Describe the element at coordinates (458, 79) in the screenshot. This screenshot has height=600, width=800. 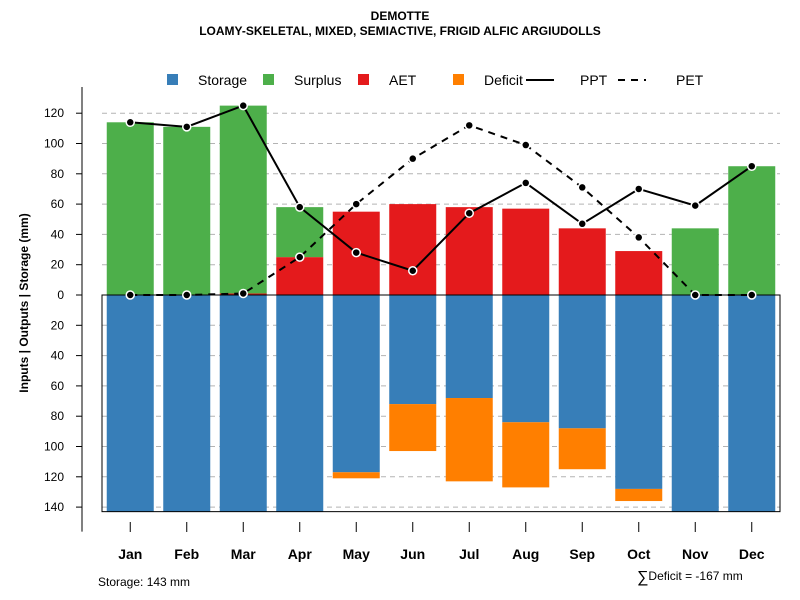
I see `legend-deficit-swatch` at that location.